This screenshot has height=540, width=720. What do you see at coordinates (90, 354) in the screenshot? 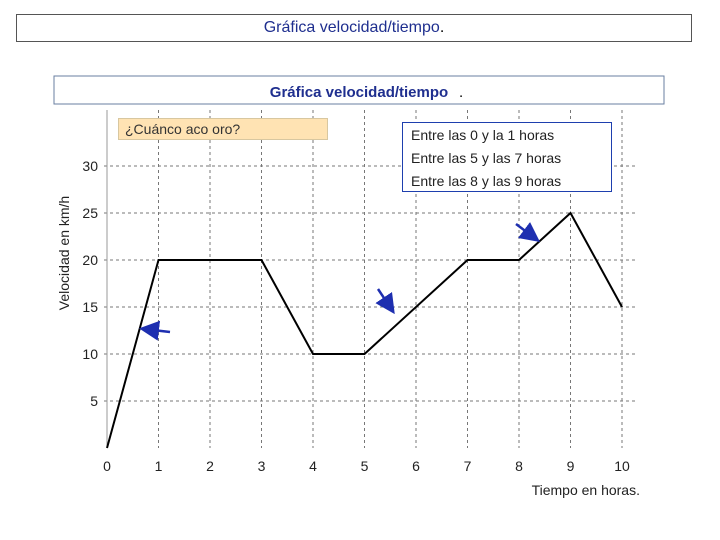
I see `y-tick-label: 10` at bounding box center [90, 354].